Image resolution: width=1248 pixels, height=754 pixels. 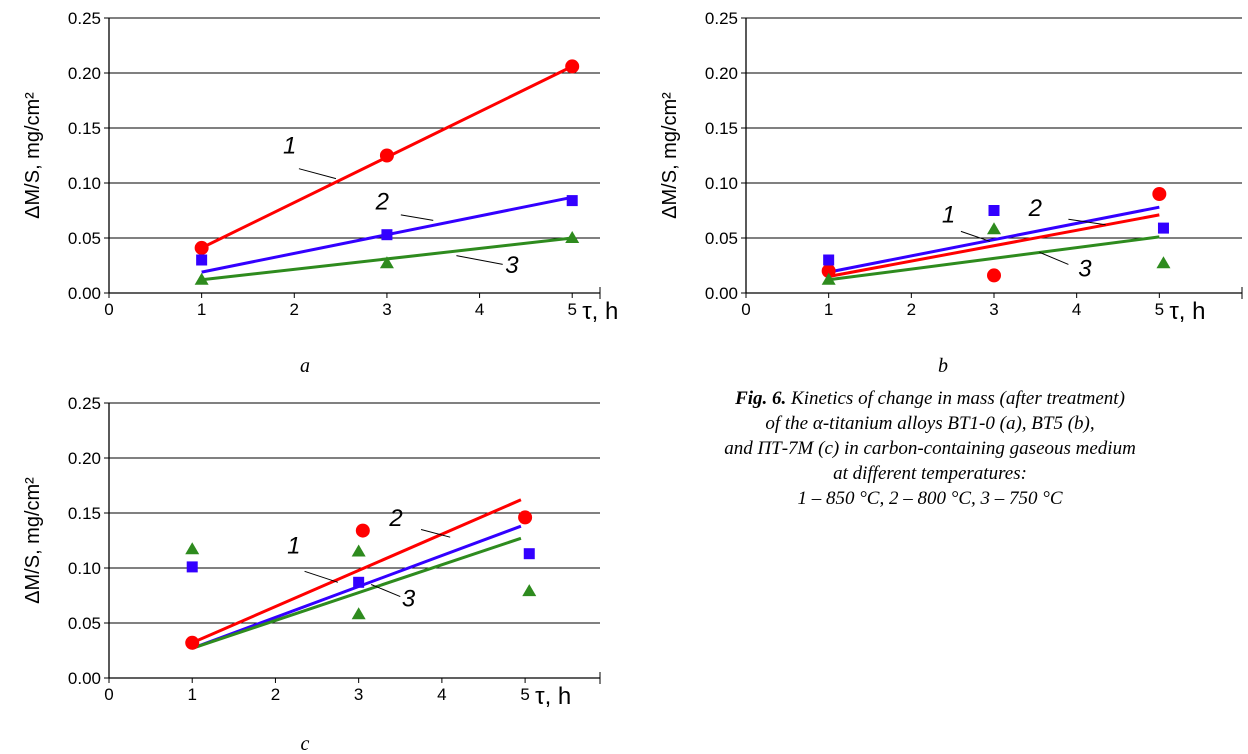 What do you see at coordinates (930, 498) in the screenshot?
I see `caption-line-5: 1 – 850 °C, 2 – 800 °C, 3 – 750 °C` at bounding box center [930, 498].